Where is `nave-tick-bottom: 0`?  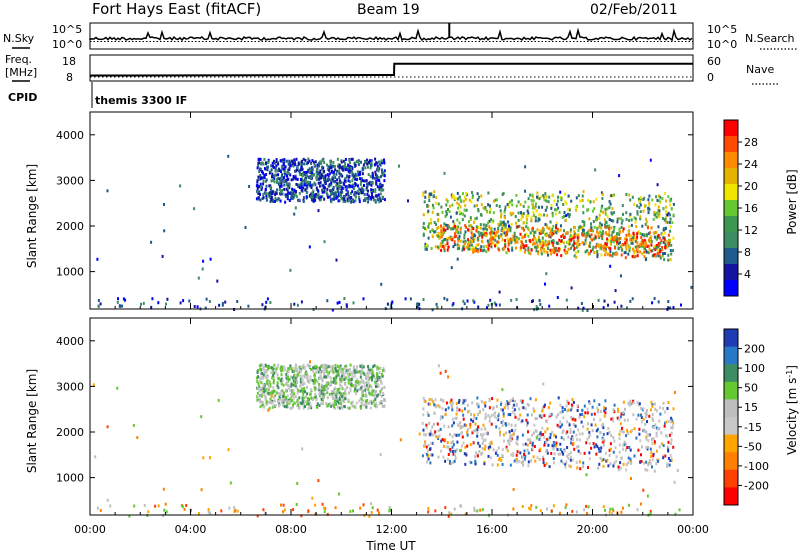
nave-tick-bottom: 0 is located at coordinates (710, 77).